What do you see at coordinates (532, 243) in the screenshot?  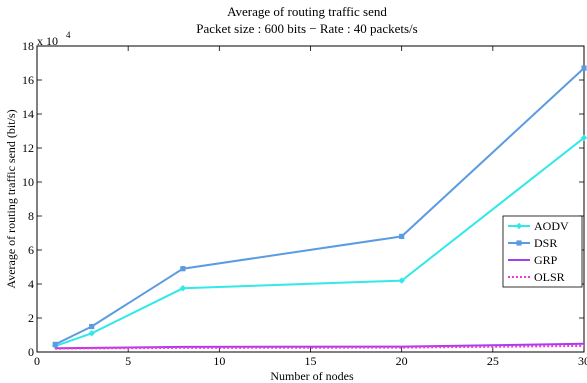 I see `legend-item-dsr: DSR` at bounding box center [532, 243].